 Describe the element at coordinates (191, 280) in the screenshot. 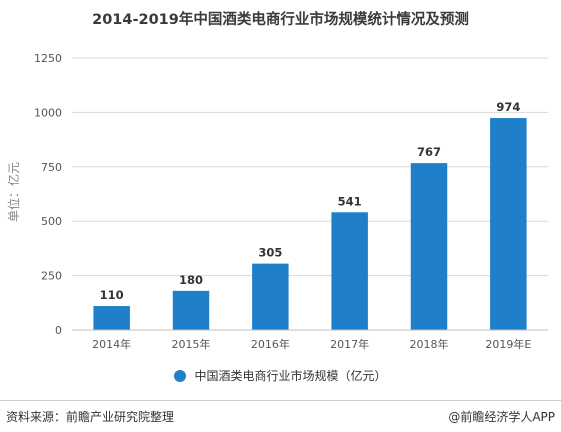

I see `data-label: 180` at that location.